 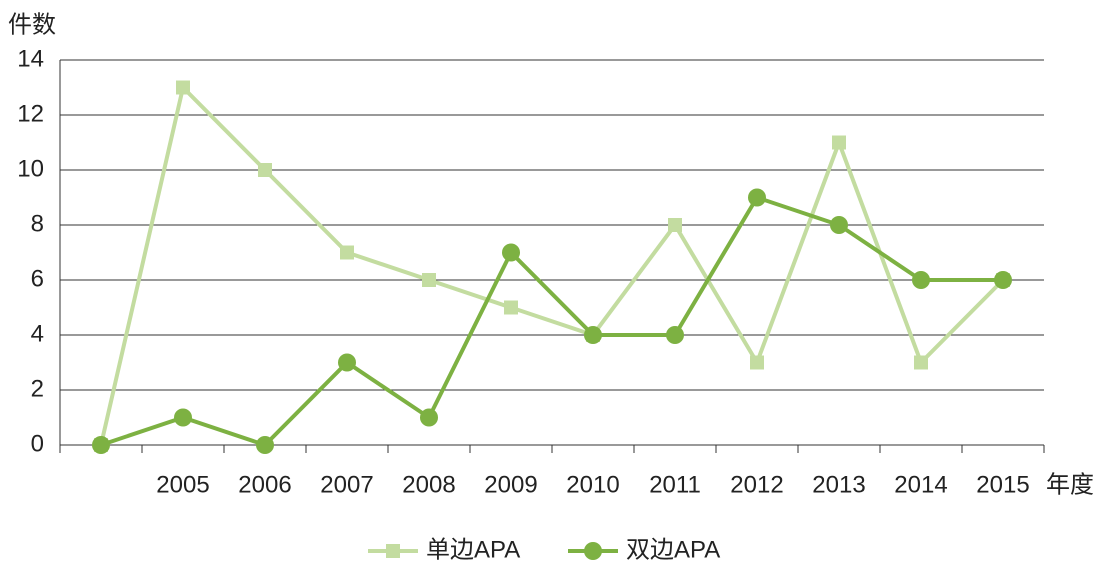 I want to click on x-axis-label: 年度, so click(x=1070, y=484).